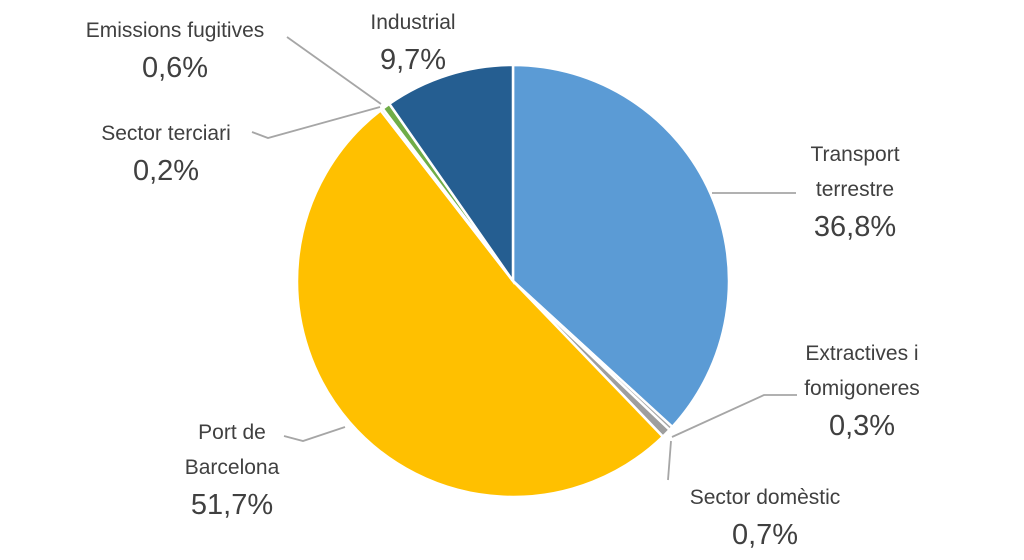  What do you see at coordinates (413, 60) in the screenshot?
I see `slice-percent: 9,7%` at bounding box center [413, 60].